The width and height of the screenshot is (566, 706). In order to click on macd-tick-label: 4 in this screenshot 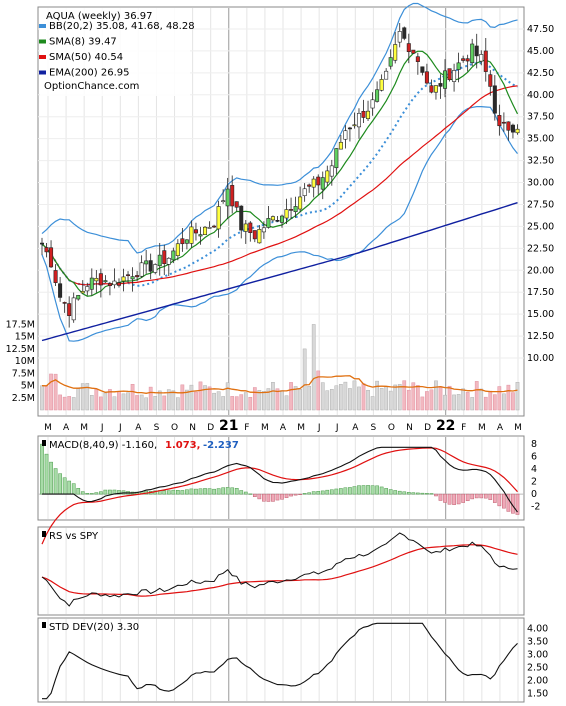, I will do `click(534, 469)`.